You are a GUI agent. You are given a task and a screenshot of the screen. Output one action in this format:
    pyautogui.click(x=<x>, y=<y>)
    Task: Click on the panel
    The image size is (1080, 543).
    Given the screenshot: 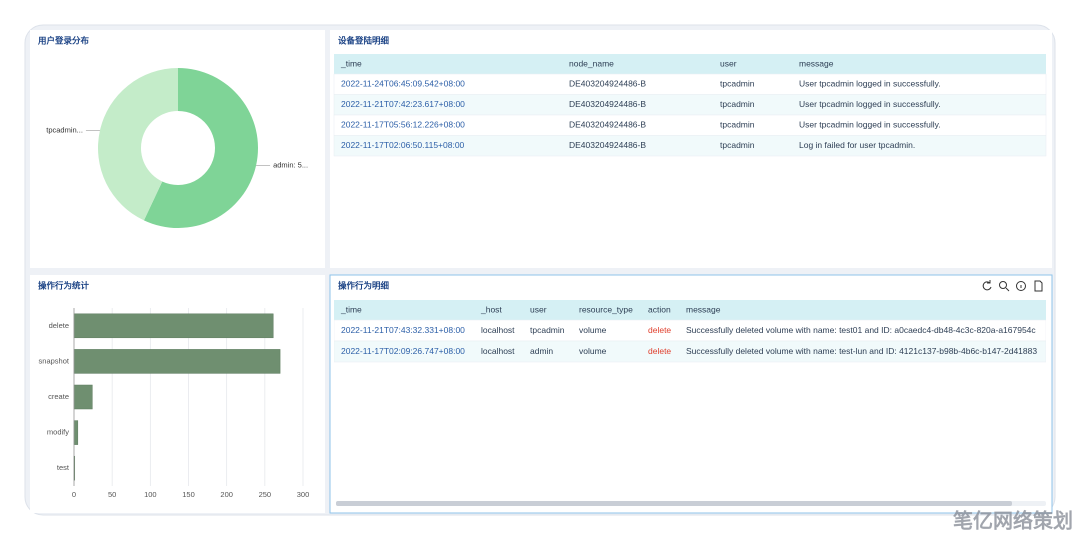 What is the action you would take?
    pyautogui.click(x=177, y=149)
    